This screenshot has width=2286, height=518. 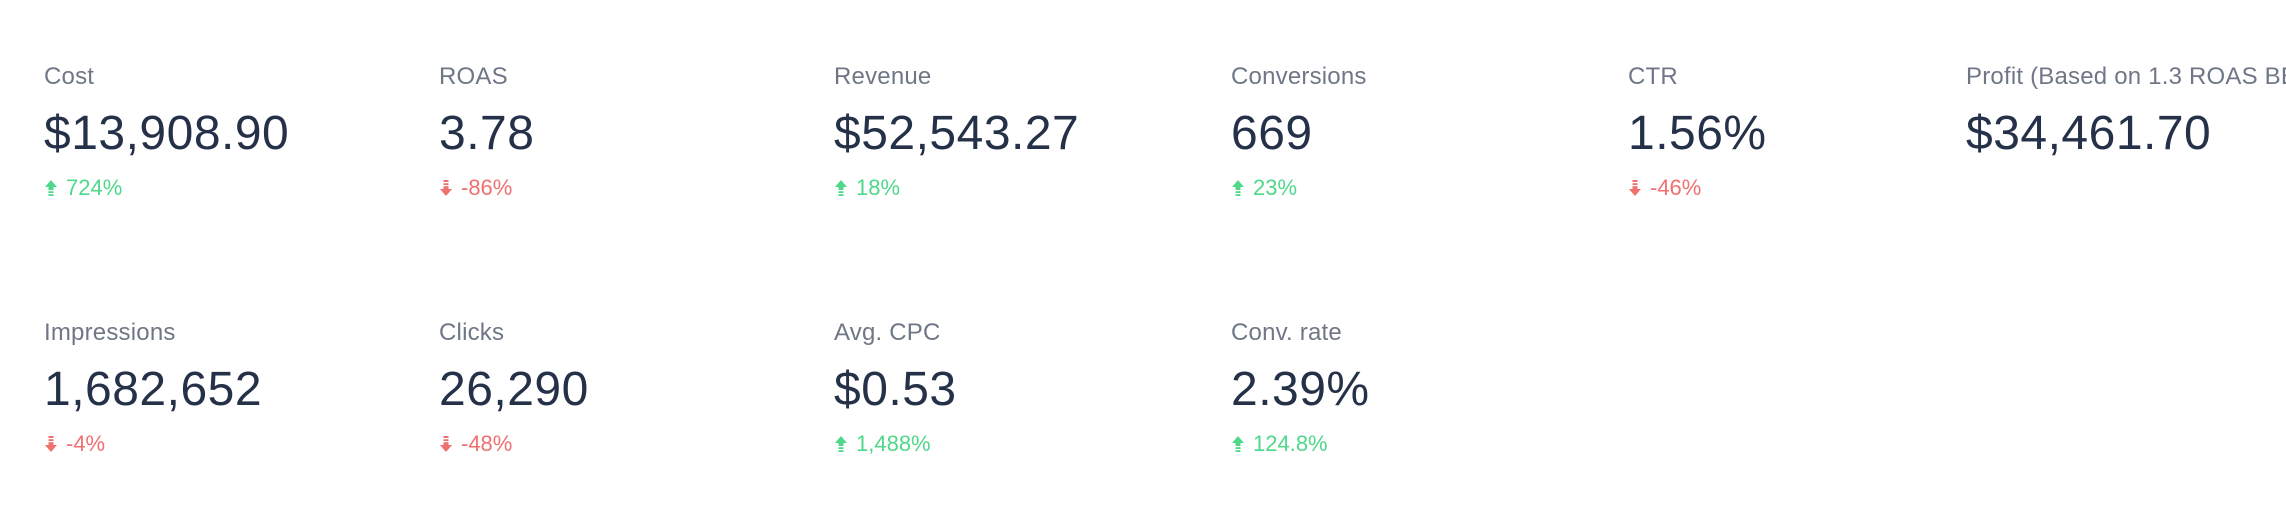 What do you see at coordinates (473, 76) in the screenshot?
I see `metric-label: ROAS` at bounding box center [473, 76].